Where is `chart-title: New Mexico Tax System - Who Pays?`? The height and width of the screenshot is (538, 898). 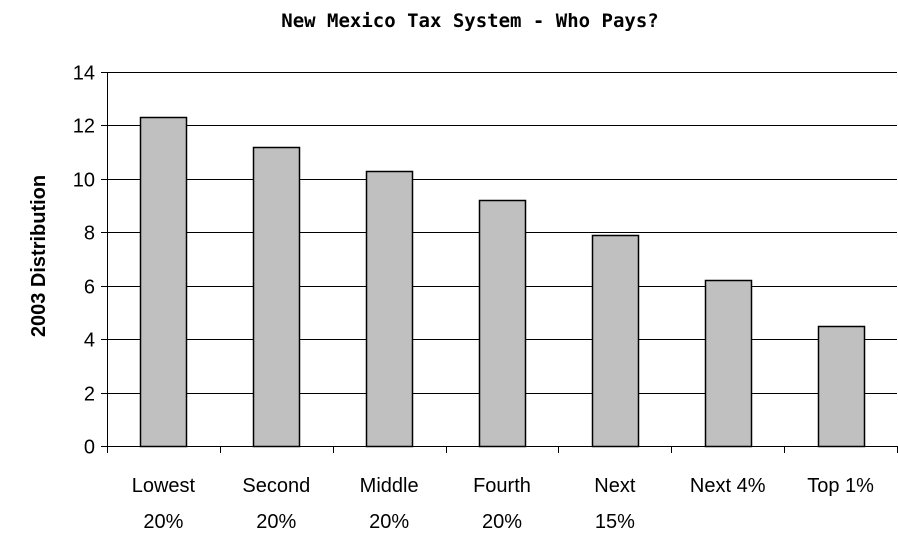 chart-title: New Mexico Tax System - Who Pays? is located at coordinates (470, 21).